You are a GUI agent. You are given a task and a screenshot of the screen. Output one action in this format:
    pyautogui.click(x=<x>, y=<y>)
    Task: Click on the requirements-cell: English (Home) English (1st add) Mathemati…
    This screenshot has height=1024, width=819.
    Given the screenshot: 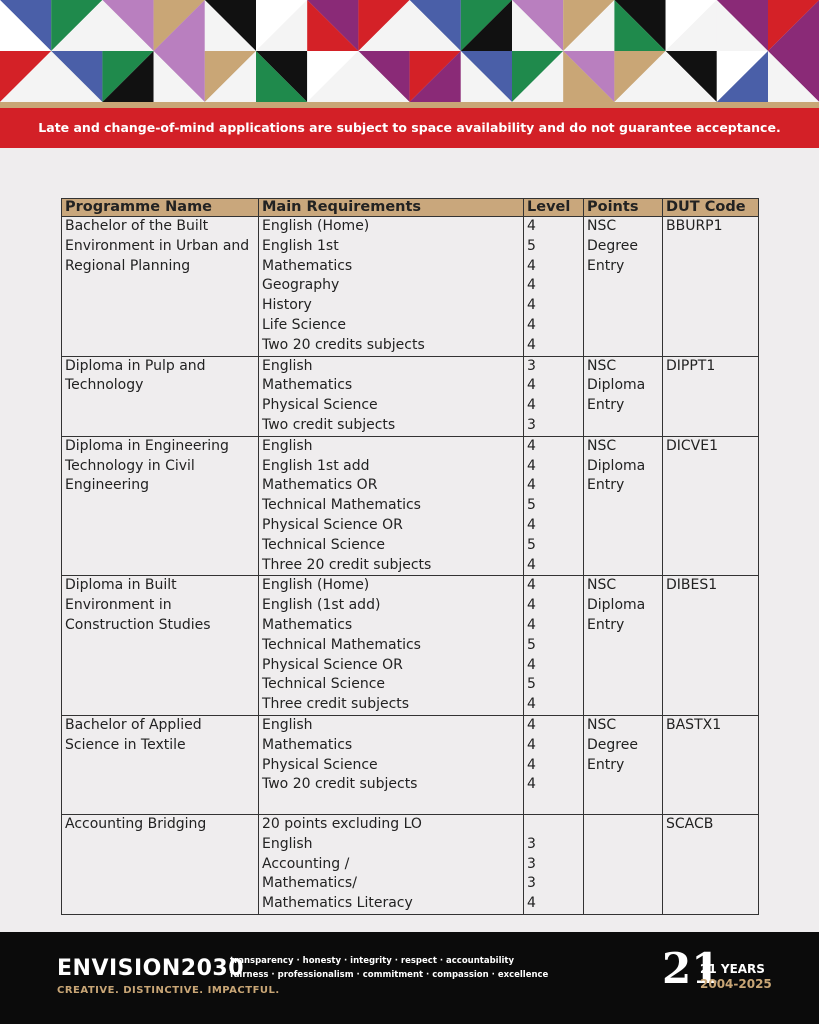 What is the action you would take?
    pyautogui.click(x=391, y=645)
    